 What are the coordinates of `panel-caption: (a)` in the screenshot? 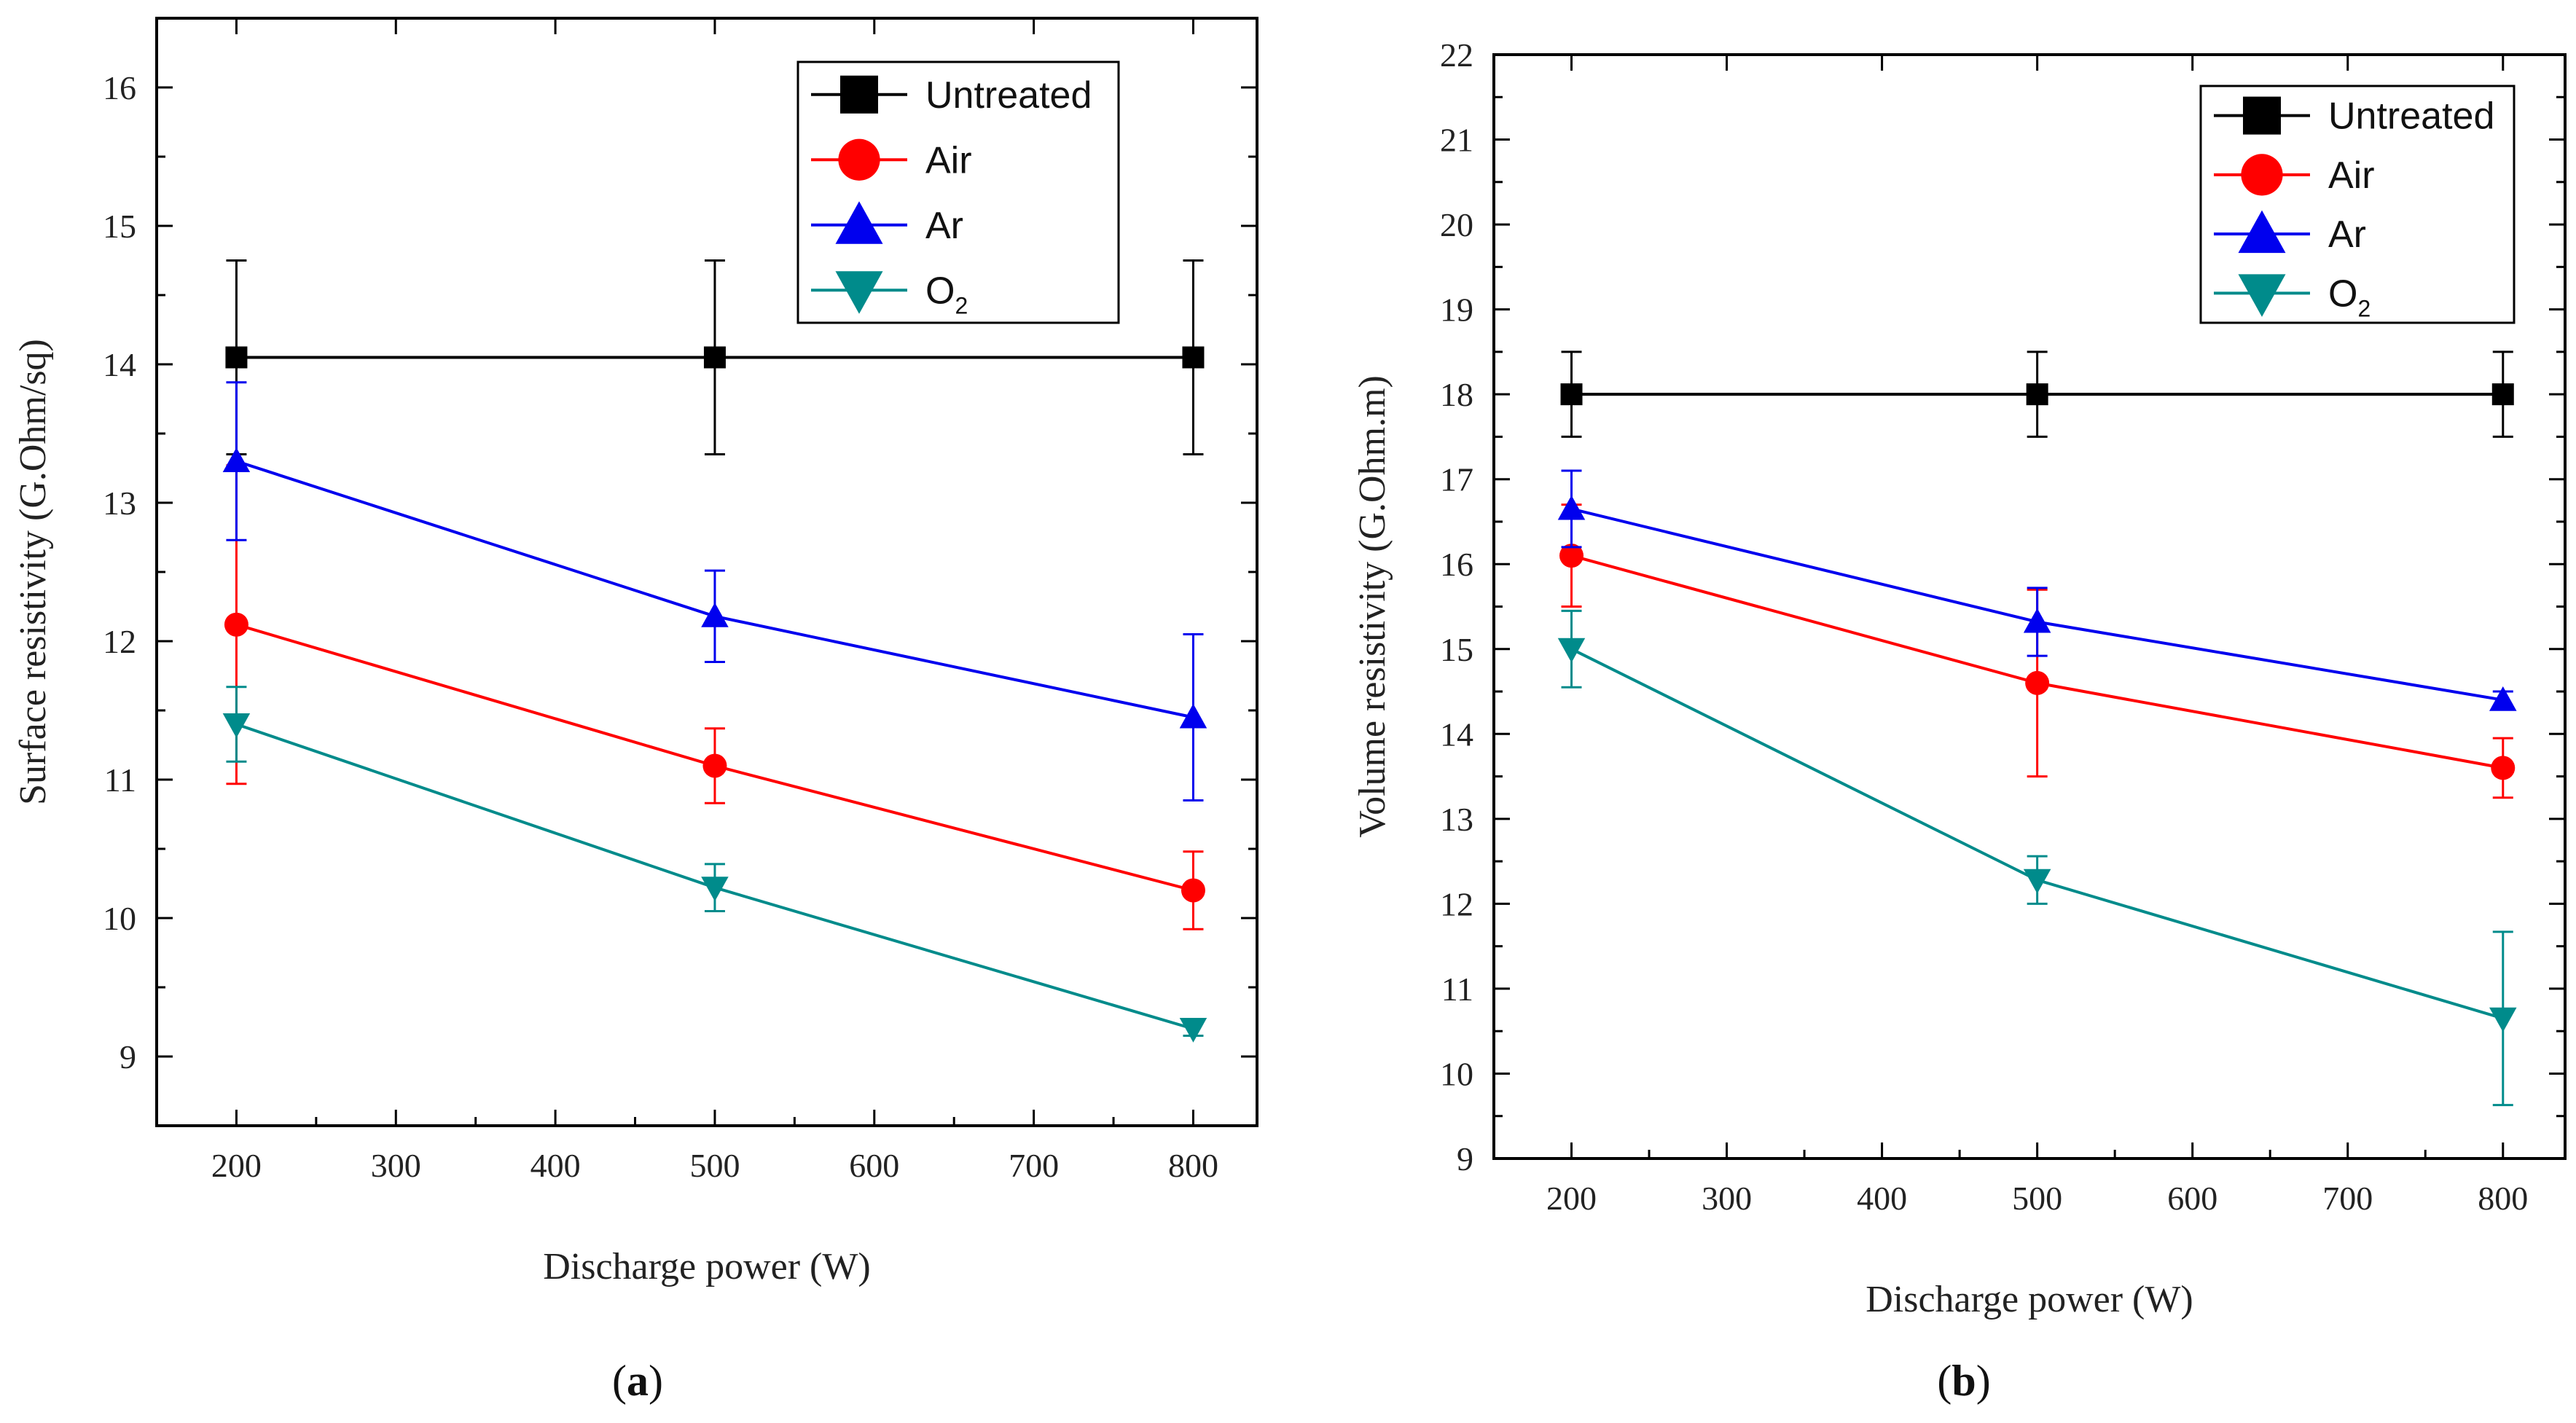 It's located at (637, 1381).